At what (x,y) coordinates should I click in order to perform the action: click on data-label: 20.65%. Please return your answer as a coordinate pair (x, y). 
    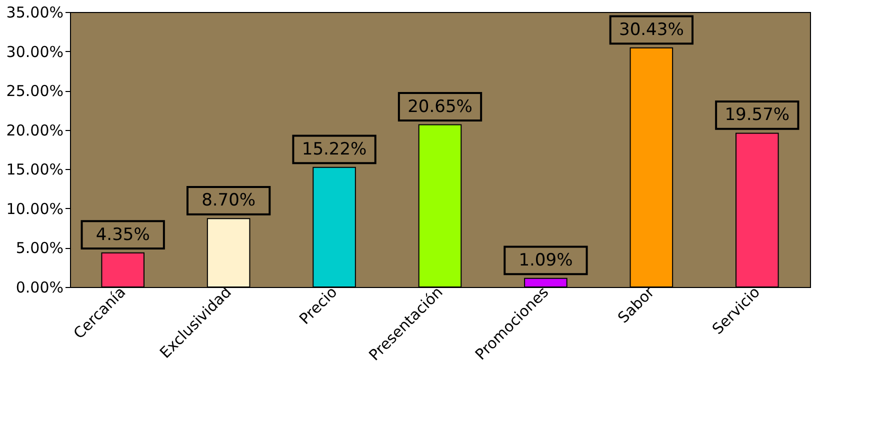
    Looking at the image, I should click on (440, 106).